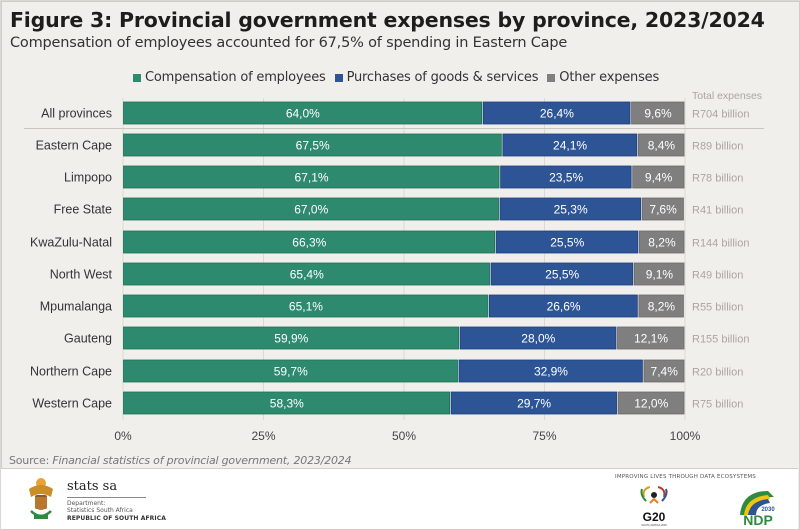 The height and width of the screenshot is (530, 800). I want to click on bar-other-expenses-north-west, so click(659, 274).